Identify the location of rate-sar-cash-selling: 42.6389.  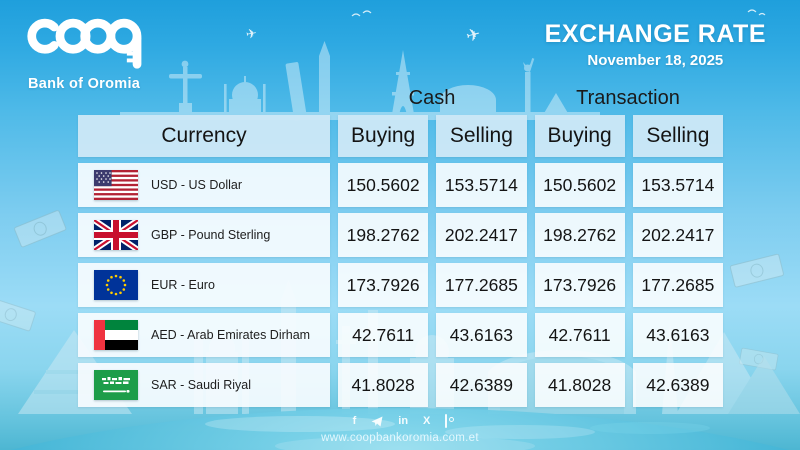
(481, 385).